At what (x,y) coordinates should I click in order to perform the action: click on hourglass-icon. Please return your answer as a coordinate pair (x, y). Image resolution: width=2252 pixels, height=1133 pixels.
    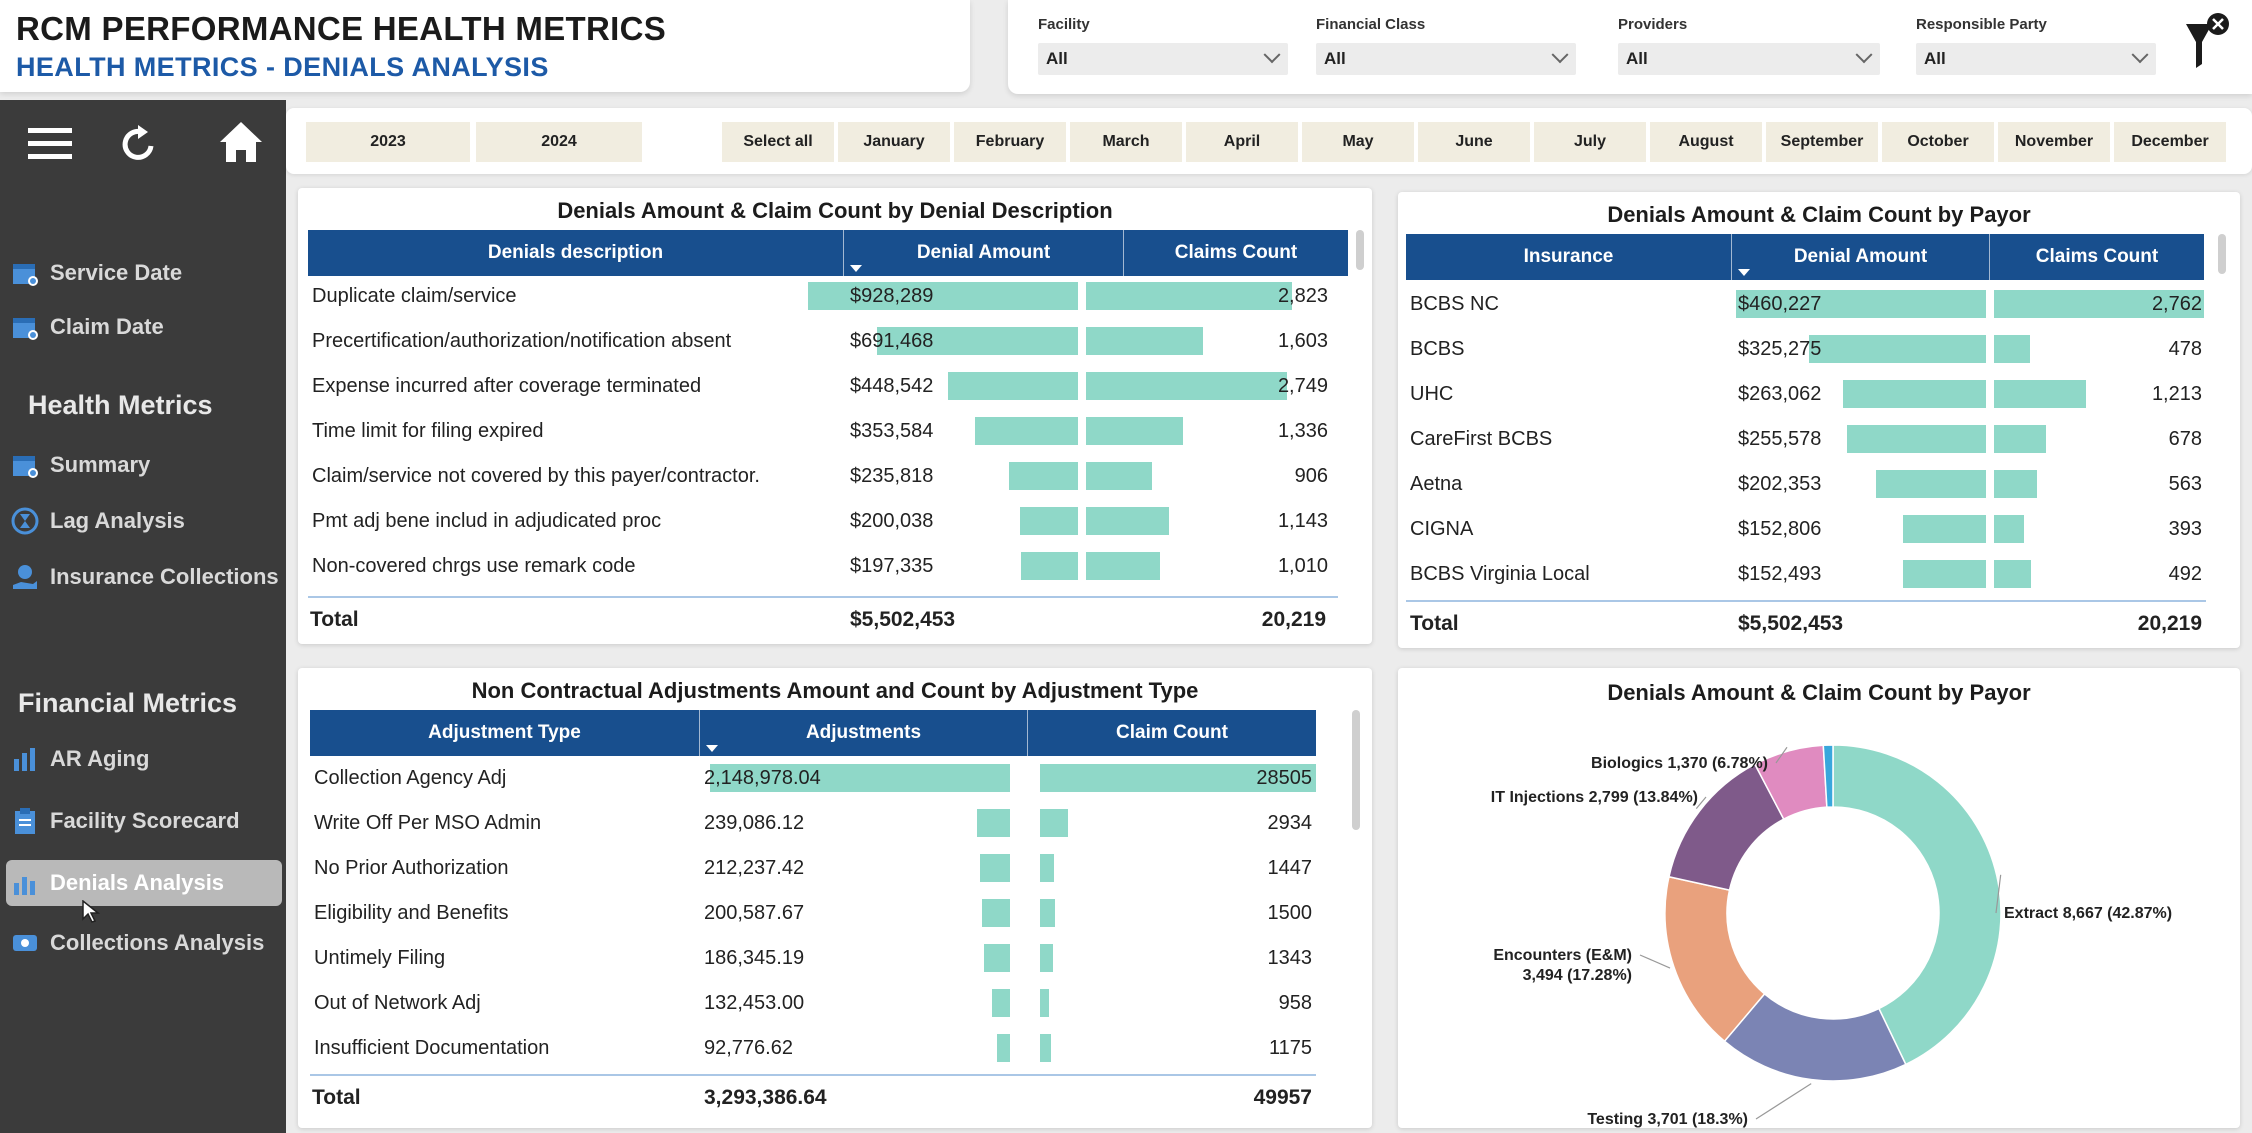
    Looking at the image, I should click on (25, 521).